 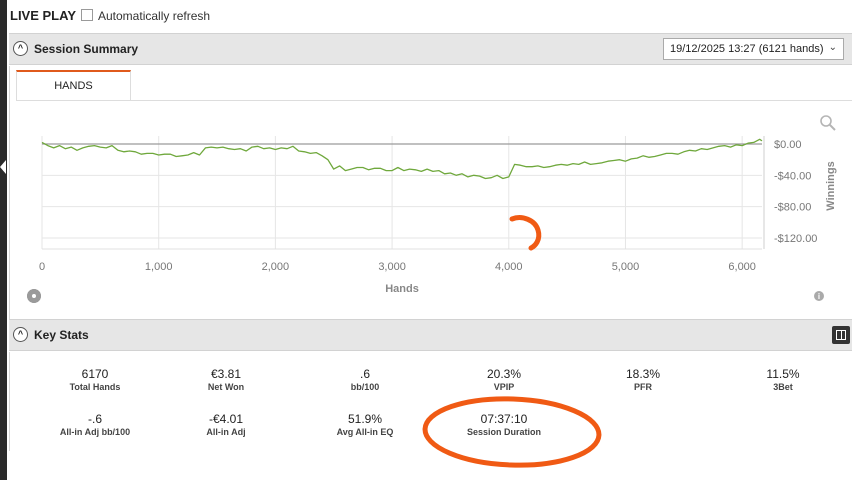 I want to click on info-icon: i, so click(x=819, y=296).